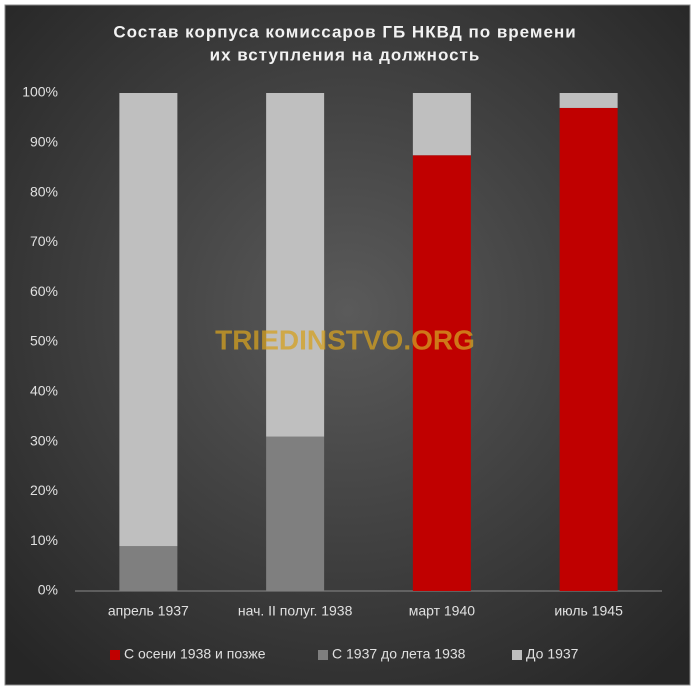  Describe the element at coordinates (552, 654) in the screenshot. I see `legend-label: До 1937` at that location.